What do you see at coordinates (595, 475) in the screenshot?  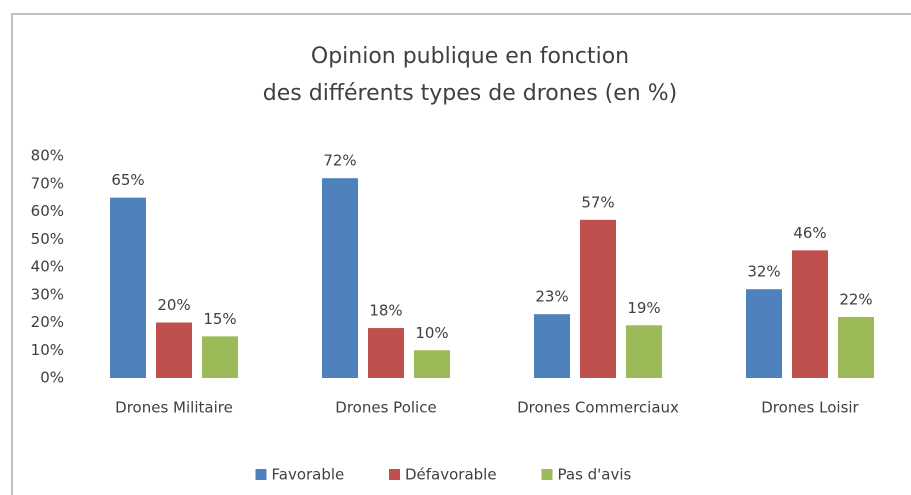 I see `legend-label: Pas d'avis` at bounding box center [595, 475].